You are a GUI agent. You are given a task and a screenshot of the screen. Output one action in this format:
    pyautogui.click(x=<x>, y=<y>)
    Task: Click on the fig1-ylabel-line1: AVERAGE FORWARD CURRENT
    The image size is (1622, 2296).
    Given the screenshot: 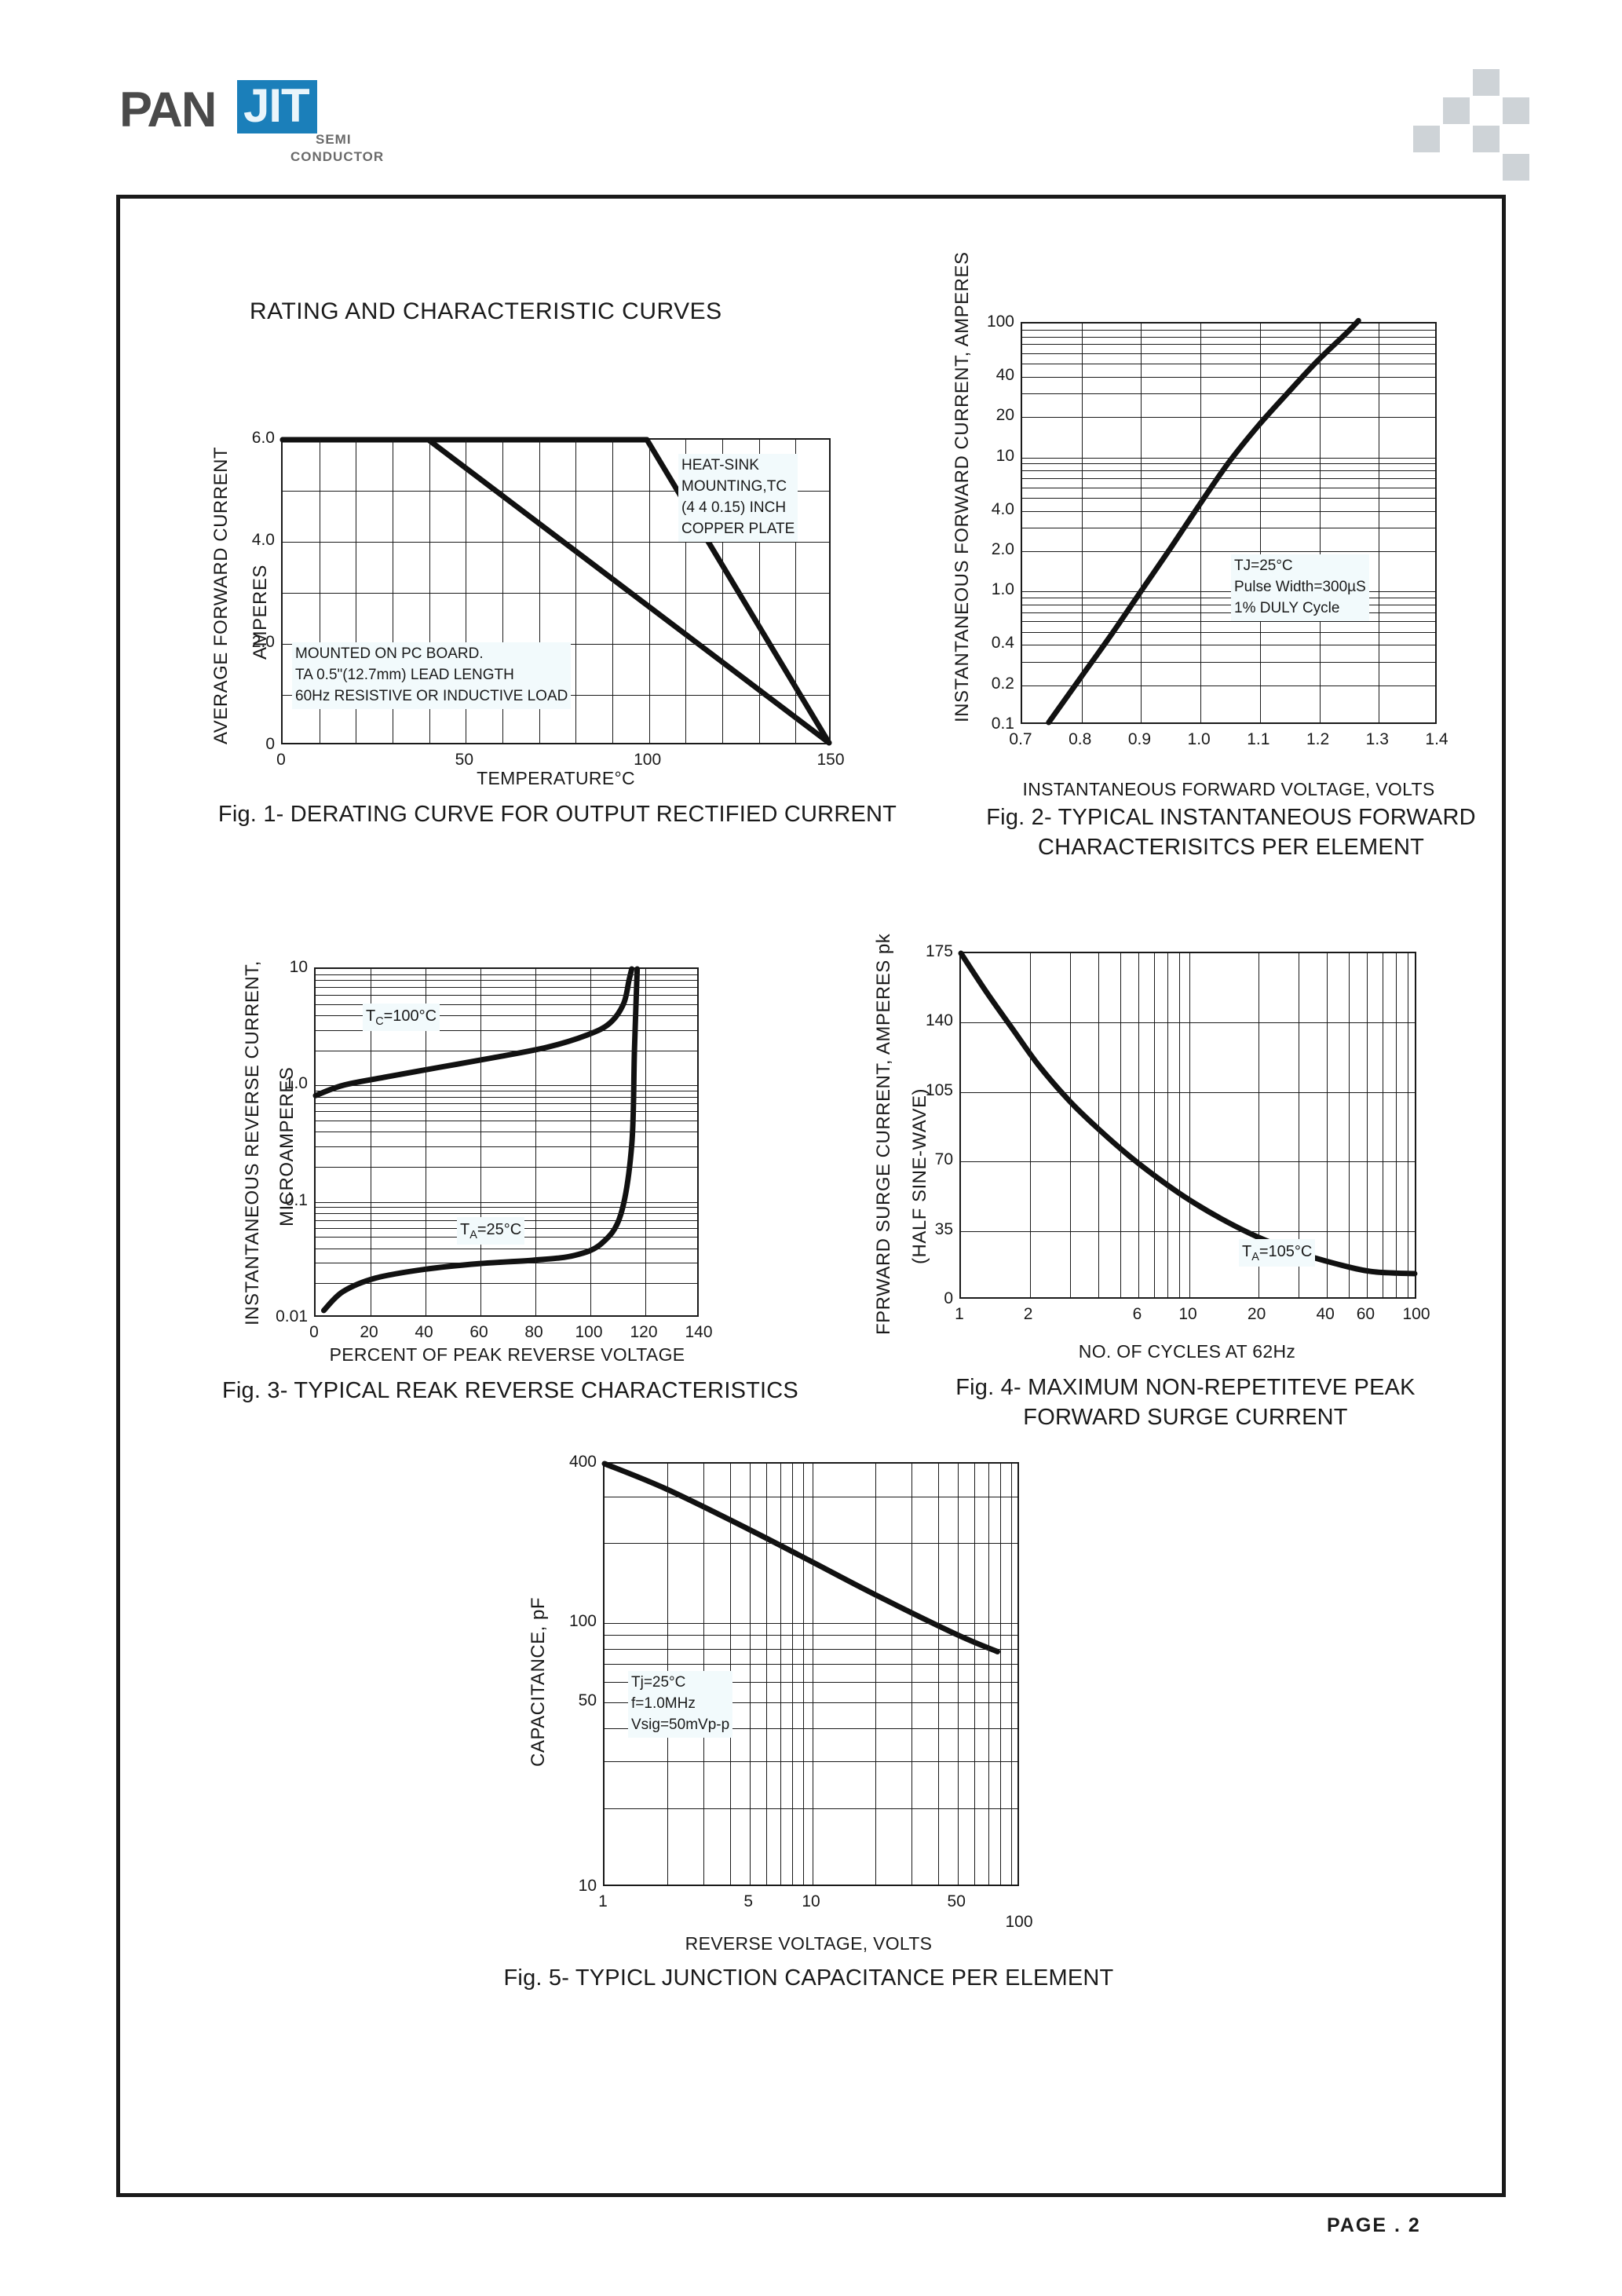 What is the action you would take?
    pyautogui.click(x=221, y=595)
    